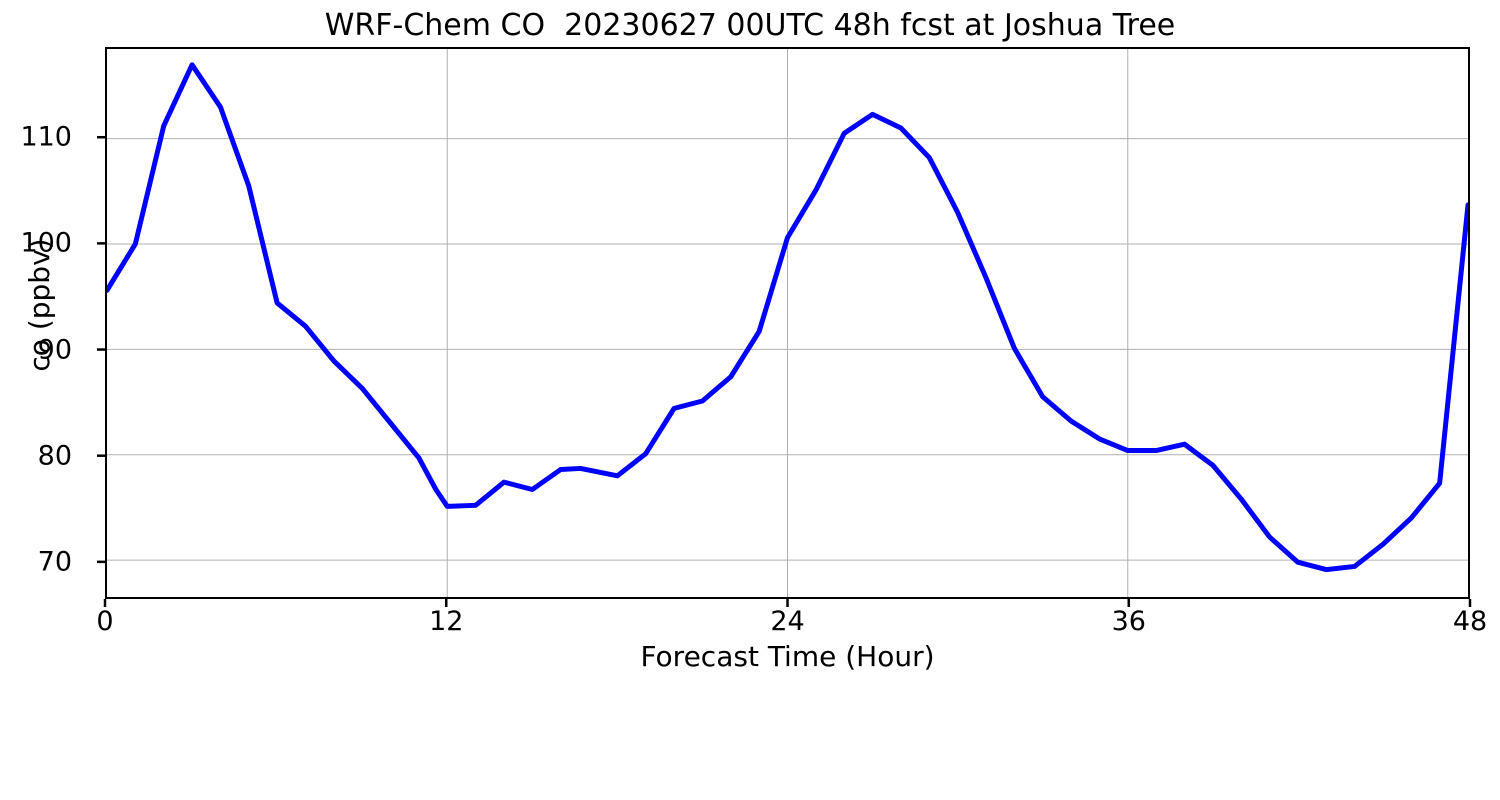  What do you see at coordinates (446, 621) in the screenshot?
I see `x-tick-label: 12` at bounding box center [446, 621].